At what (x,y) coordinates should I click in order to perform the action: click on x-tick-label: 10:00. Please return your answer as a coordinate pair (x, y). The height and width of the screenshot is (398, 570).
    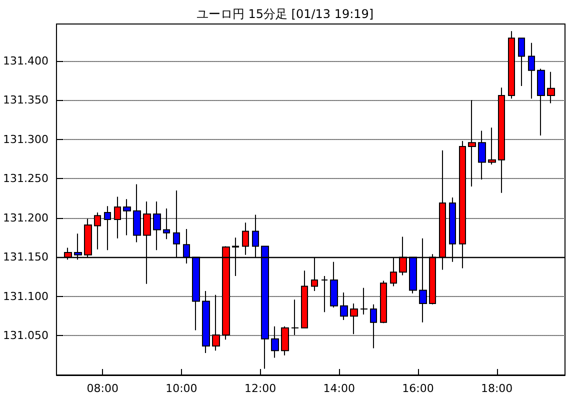
    Looking at the image, I should click on (182, 388).